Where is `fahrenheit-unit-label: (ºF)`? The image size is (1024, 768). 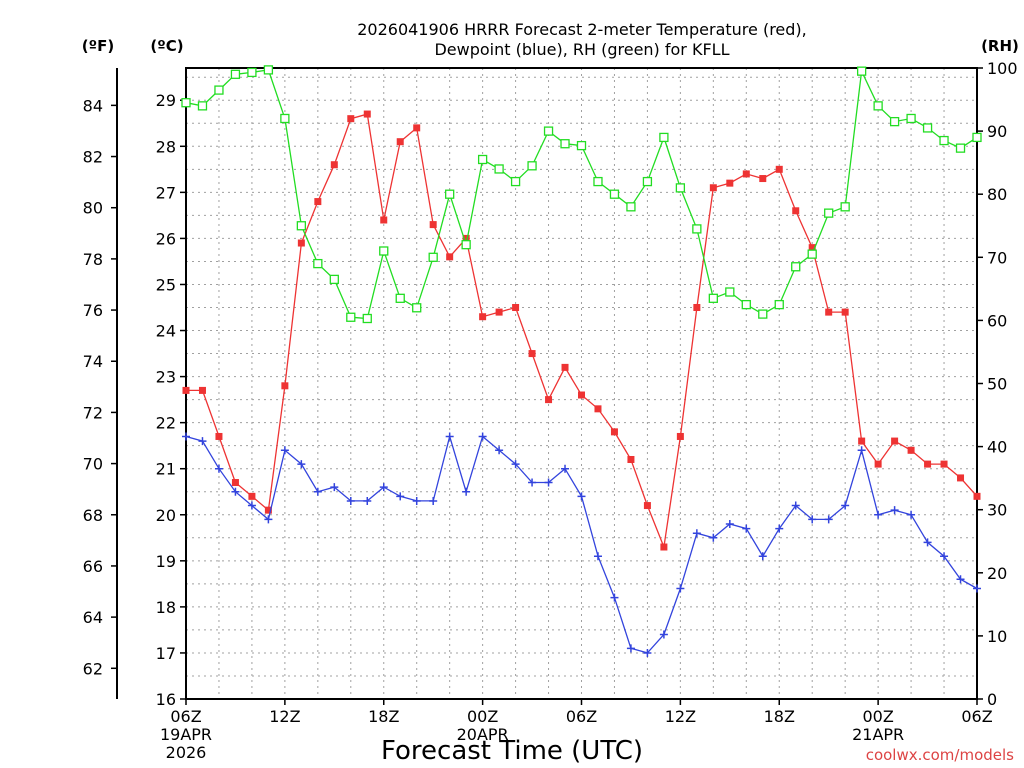
fahrenheit-unit-label: (ºF) is located at coordinates (98, 46).